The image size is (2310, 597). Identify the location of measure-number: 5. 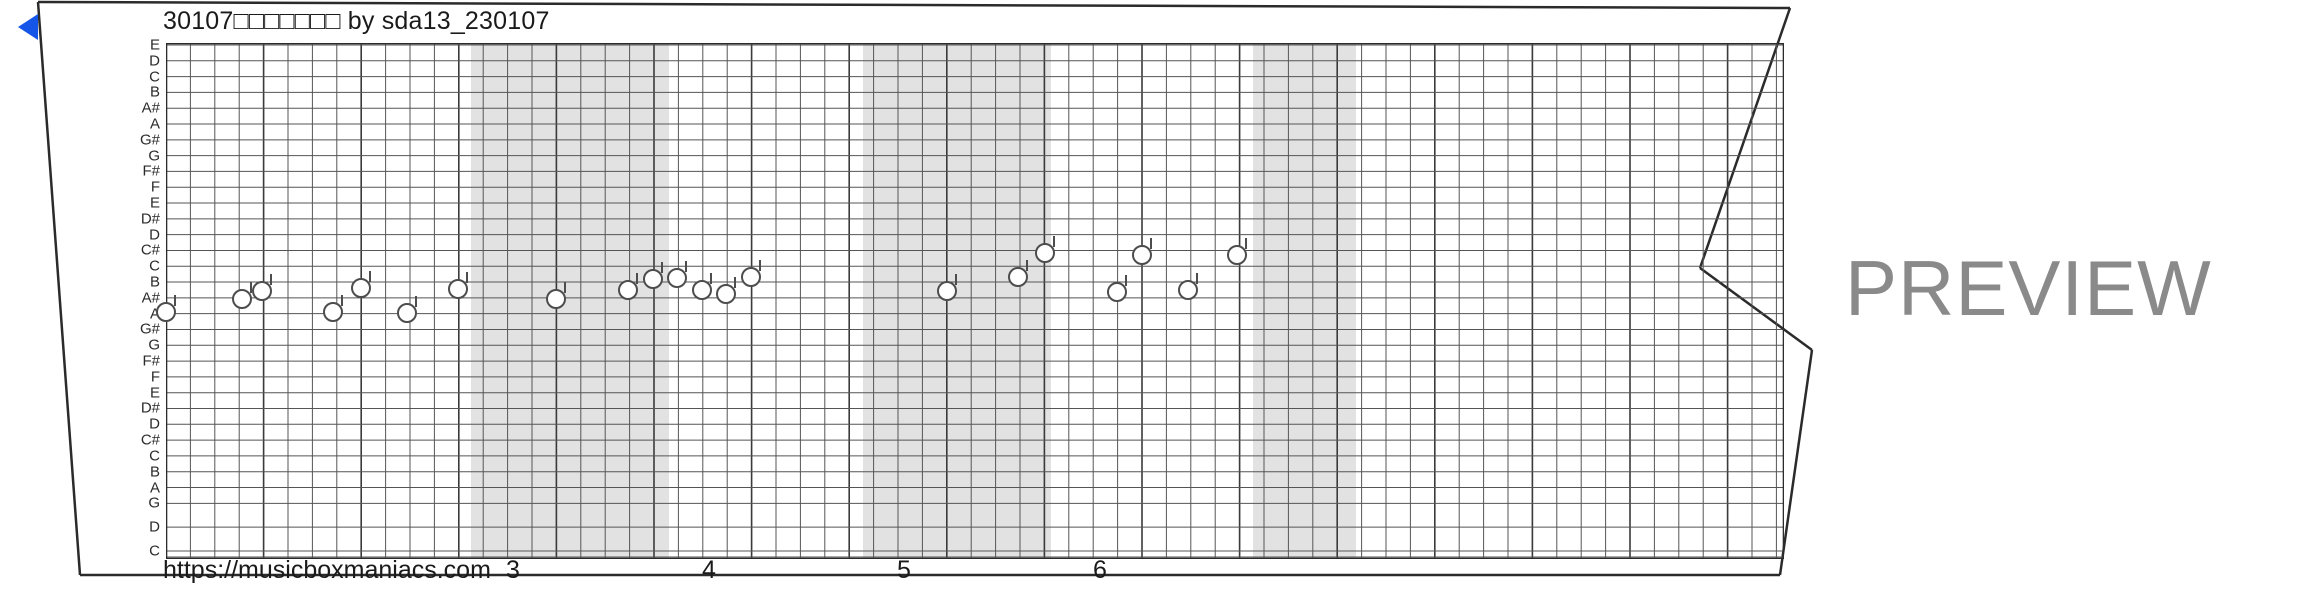
(904, 570).